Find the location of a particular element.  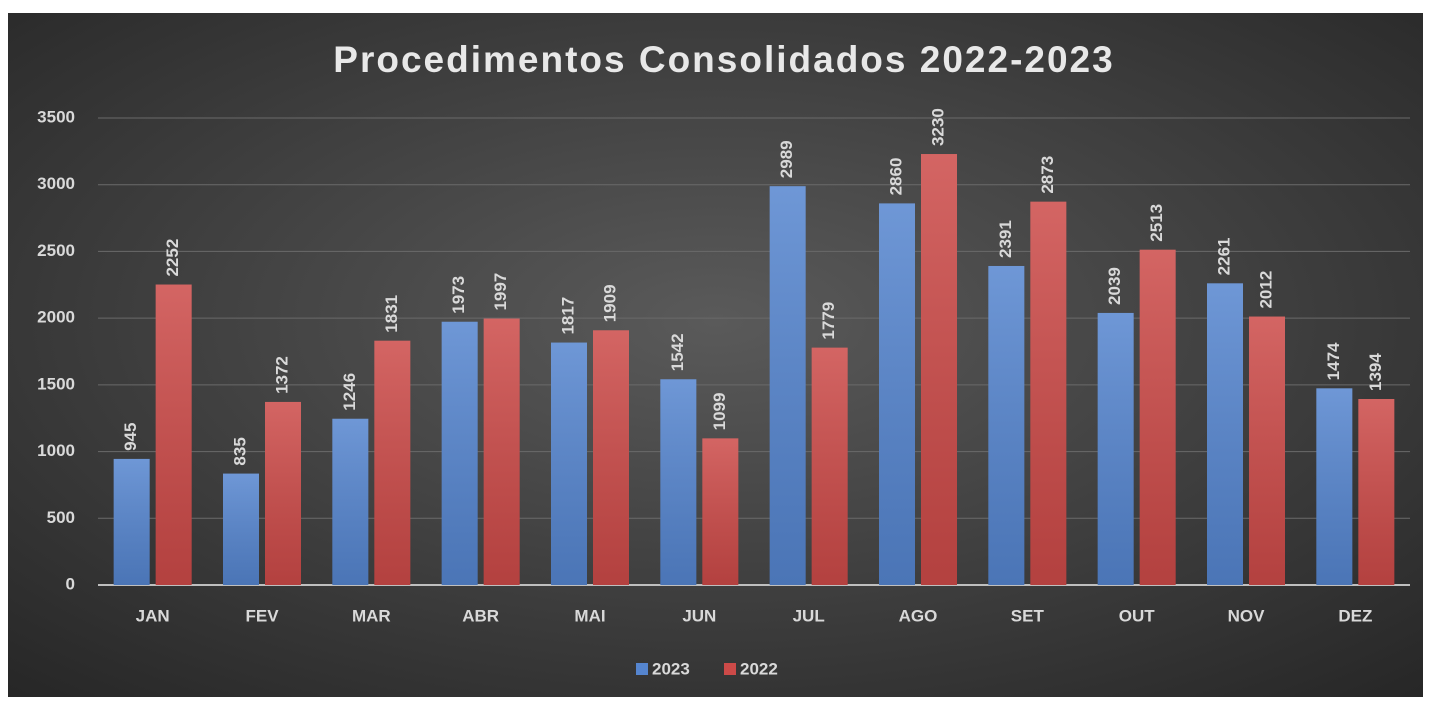

data-label: 1817 is located at coordinates (567, 316).